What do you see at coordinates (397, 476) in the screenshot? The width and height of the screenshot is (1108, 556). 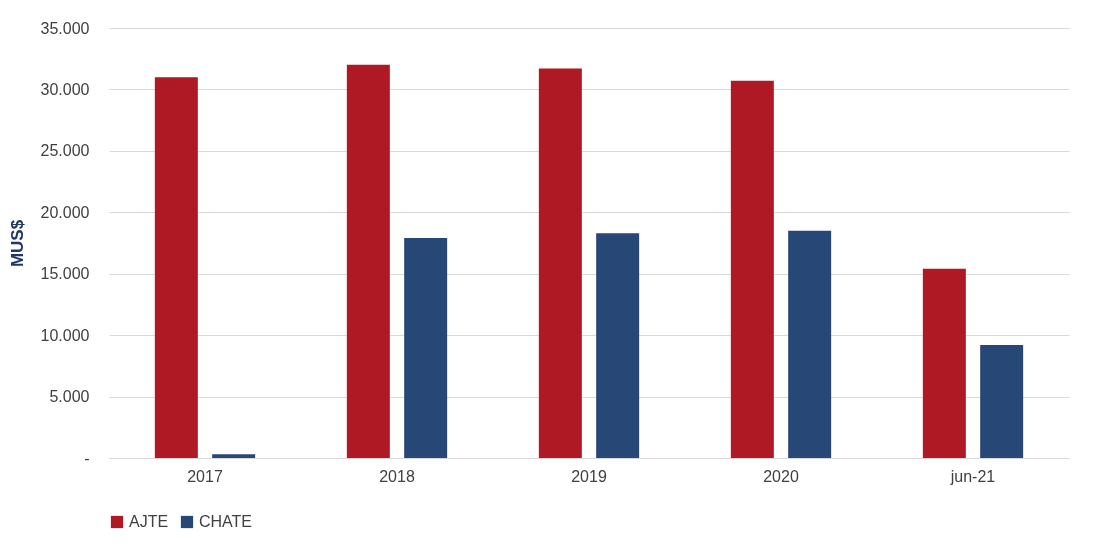 I see `x-tick-label: 2018` at bounding box center [397, 476].